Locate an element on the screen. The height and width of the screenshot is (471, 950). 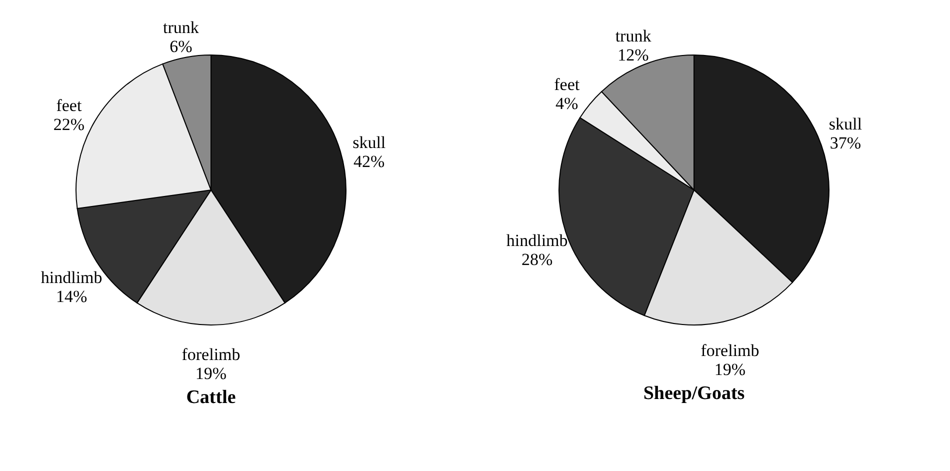
text: Sheep/Goats is located at coordinates (694, 393).